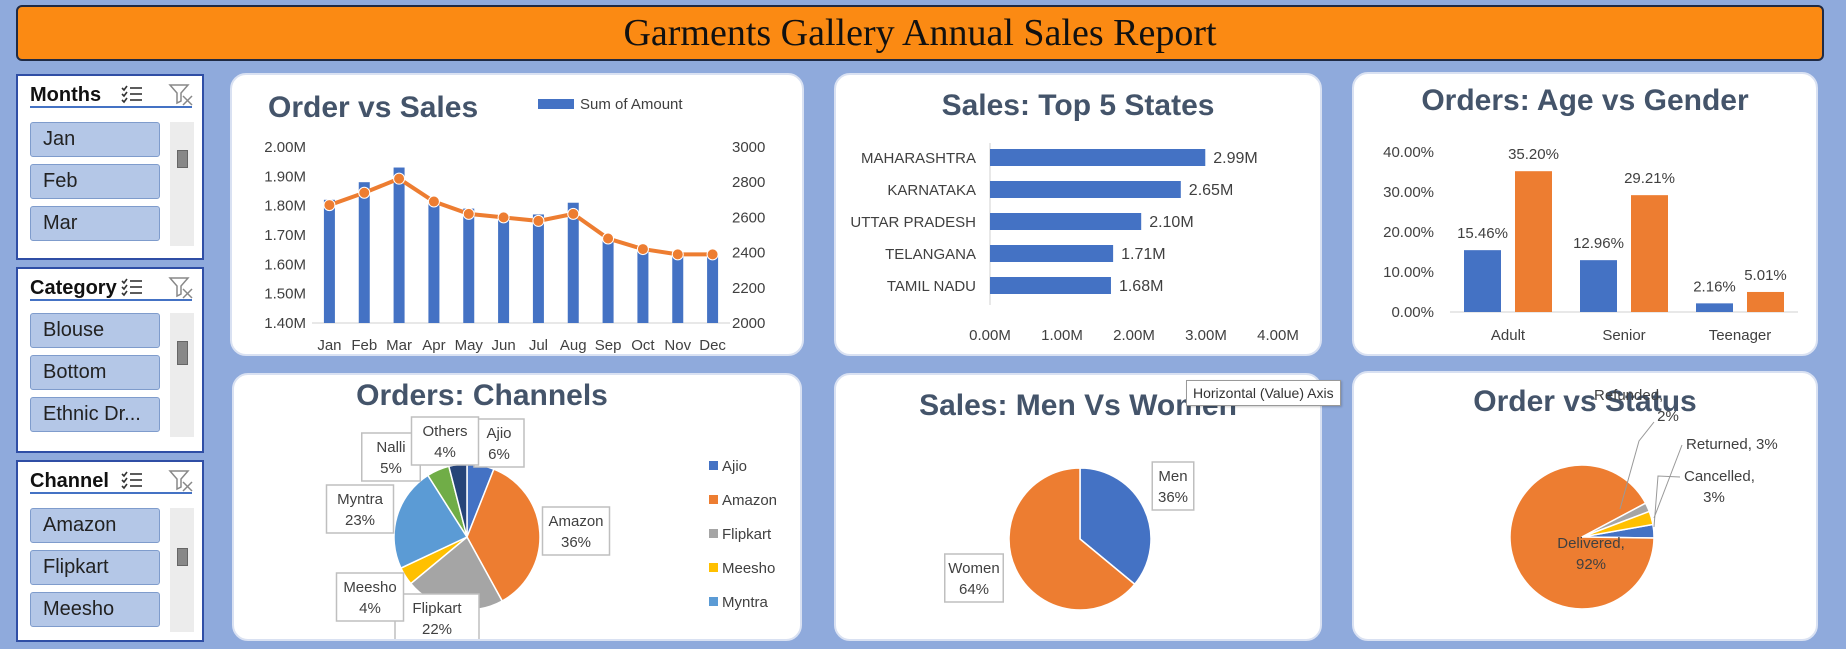 The width and height of the screenshot is (1846, 649). I want to click on slice-label: Others, so click(444, 431).